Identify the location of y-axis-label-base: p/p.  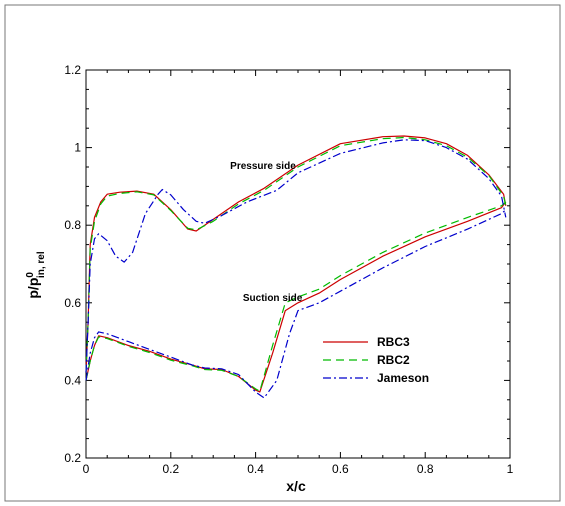
(33, 288).